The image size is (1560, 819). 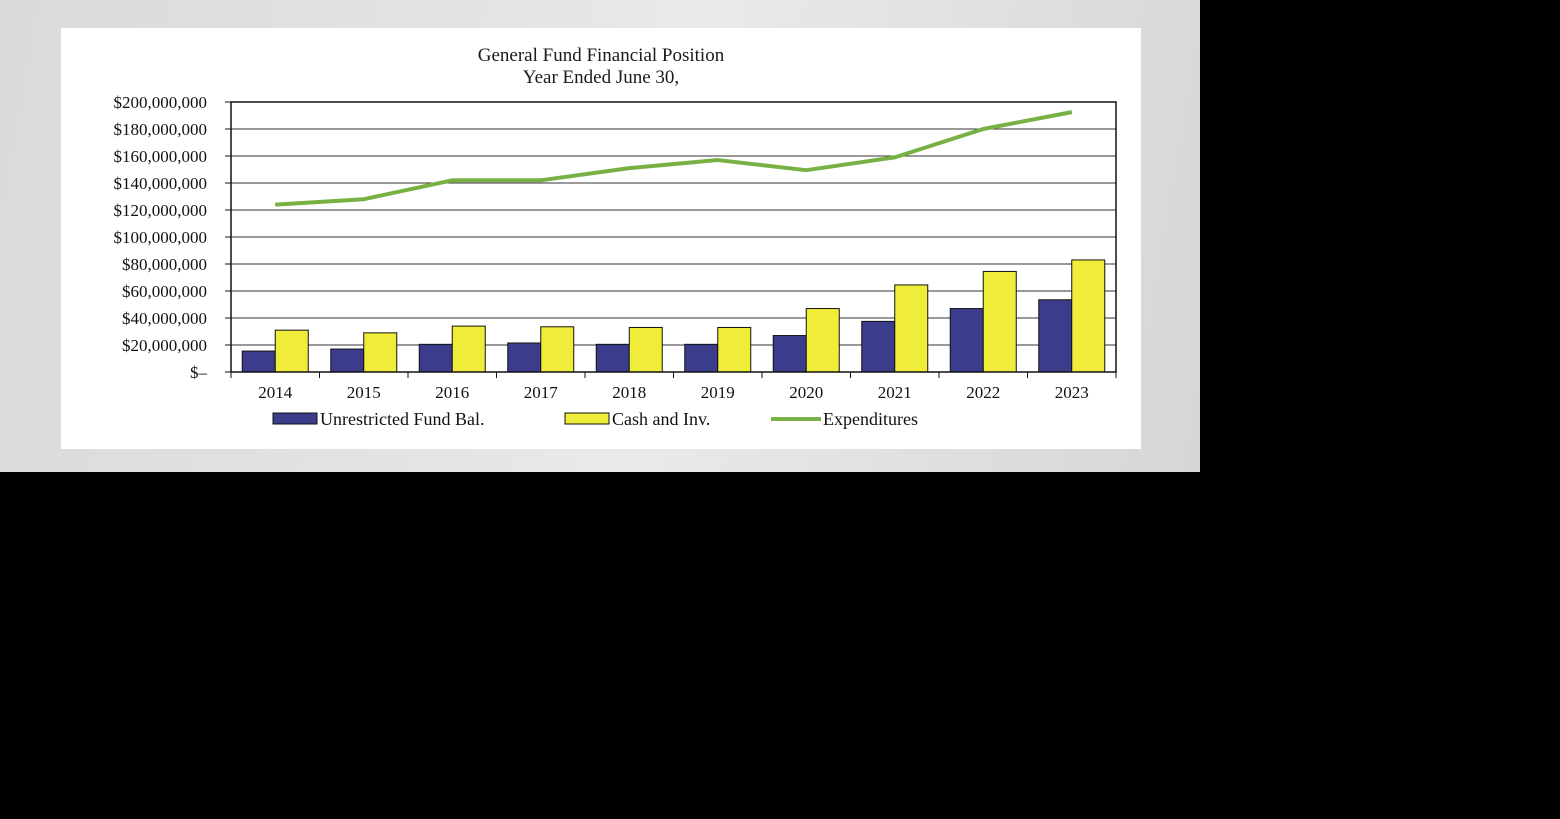 What do you see at coordinates (199, 372) in the screenshot?
I see `y-tick-label: $–` at bounding box center [199, 372].